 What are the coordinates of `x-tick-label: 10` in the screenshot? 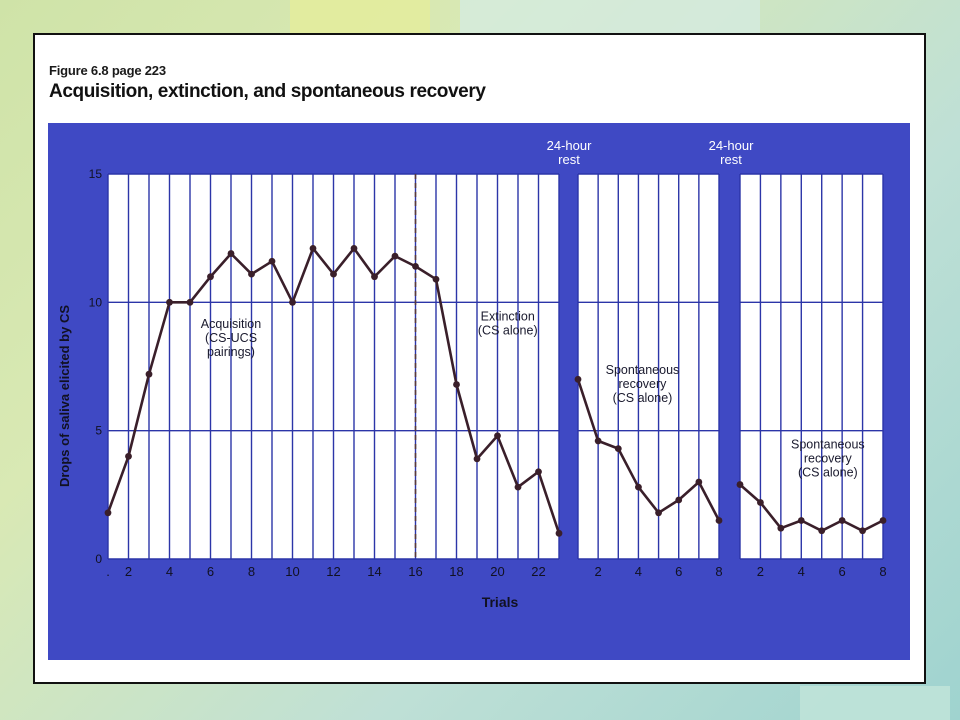 It's located at (292, 571).